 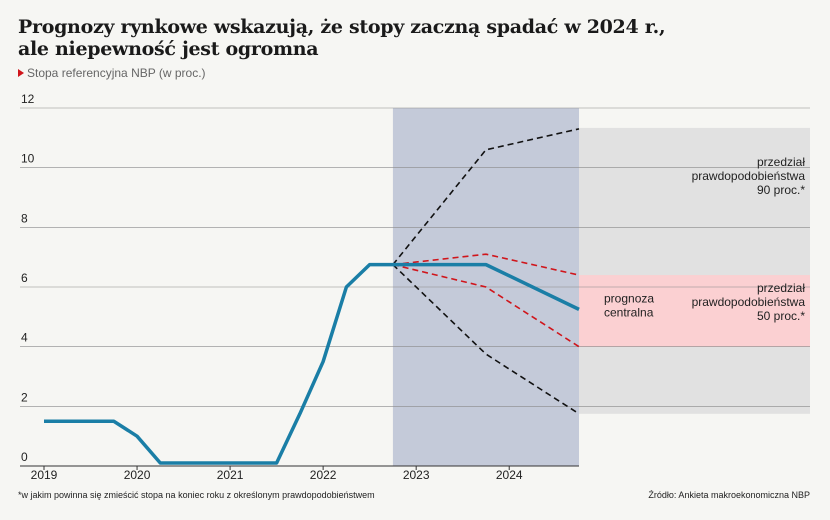 I want to click on y-tick-label-4: 4, so click(x=24, y=338).